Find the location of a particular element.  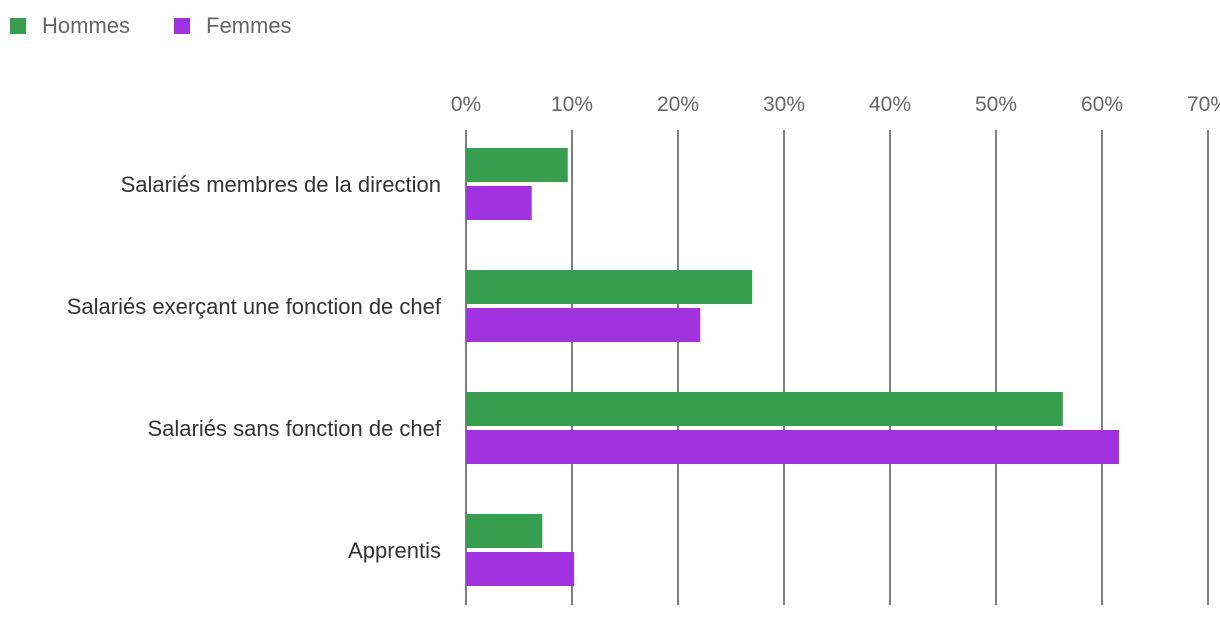

x-tick-label-60: 60% is located at coordinates (1102, 104).